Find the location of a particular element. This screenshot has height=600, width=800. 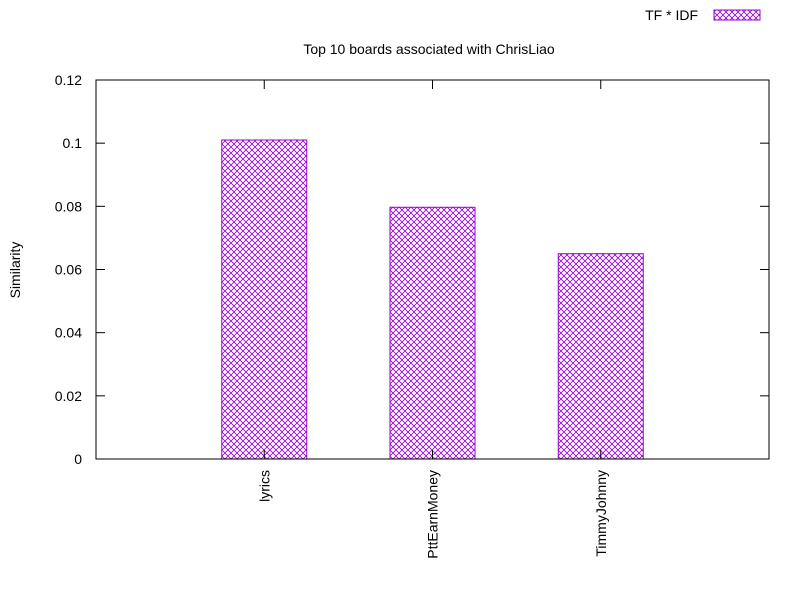

y-axis-label: Similarity is located at coordinates (15, 270).